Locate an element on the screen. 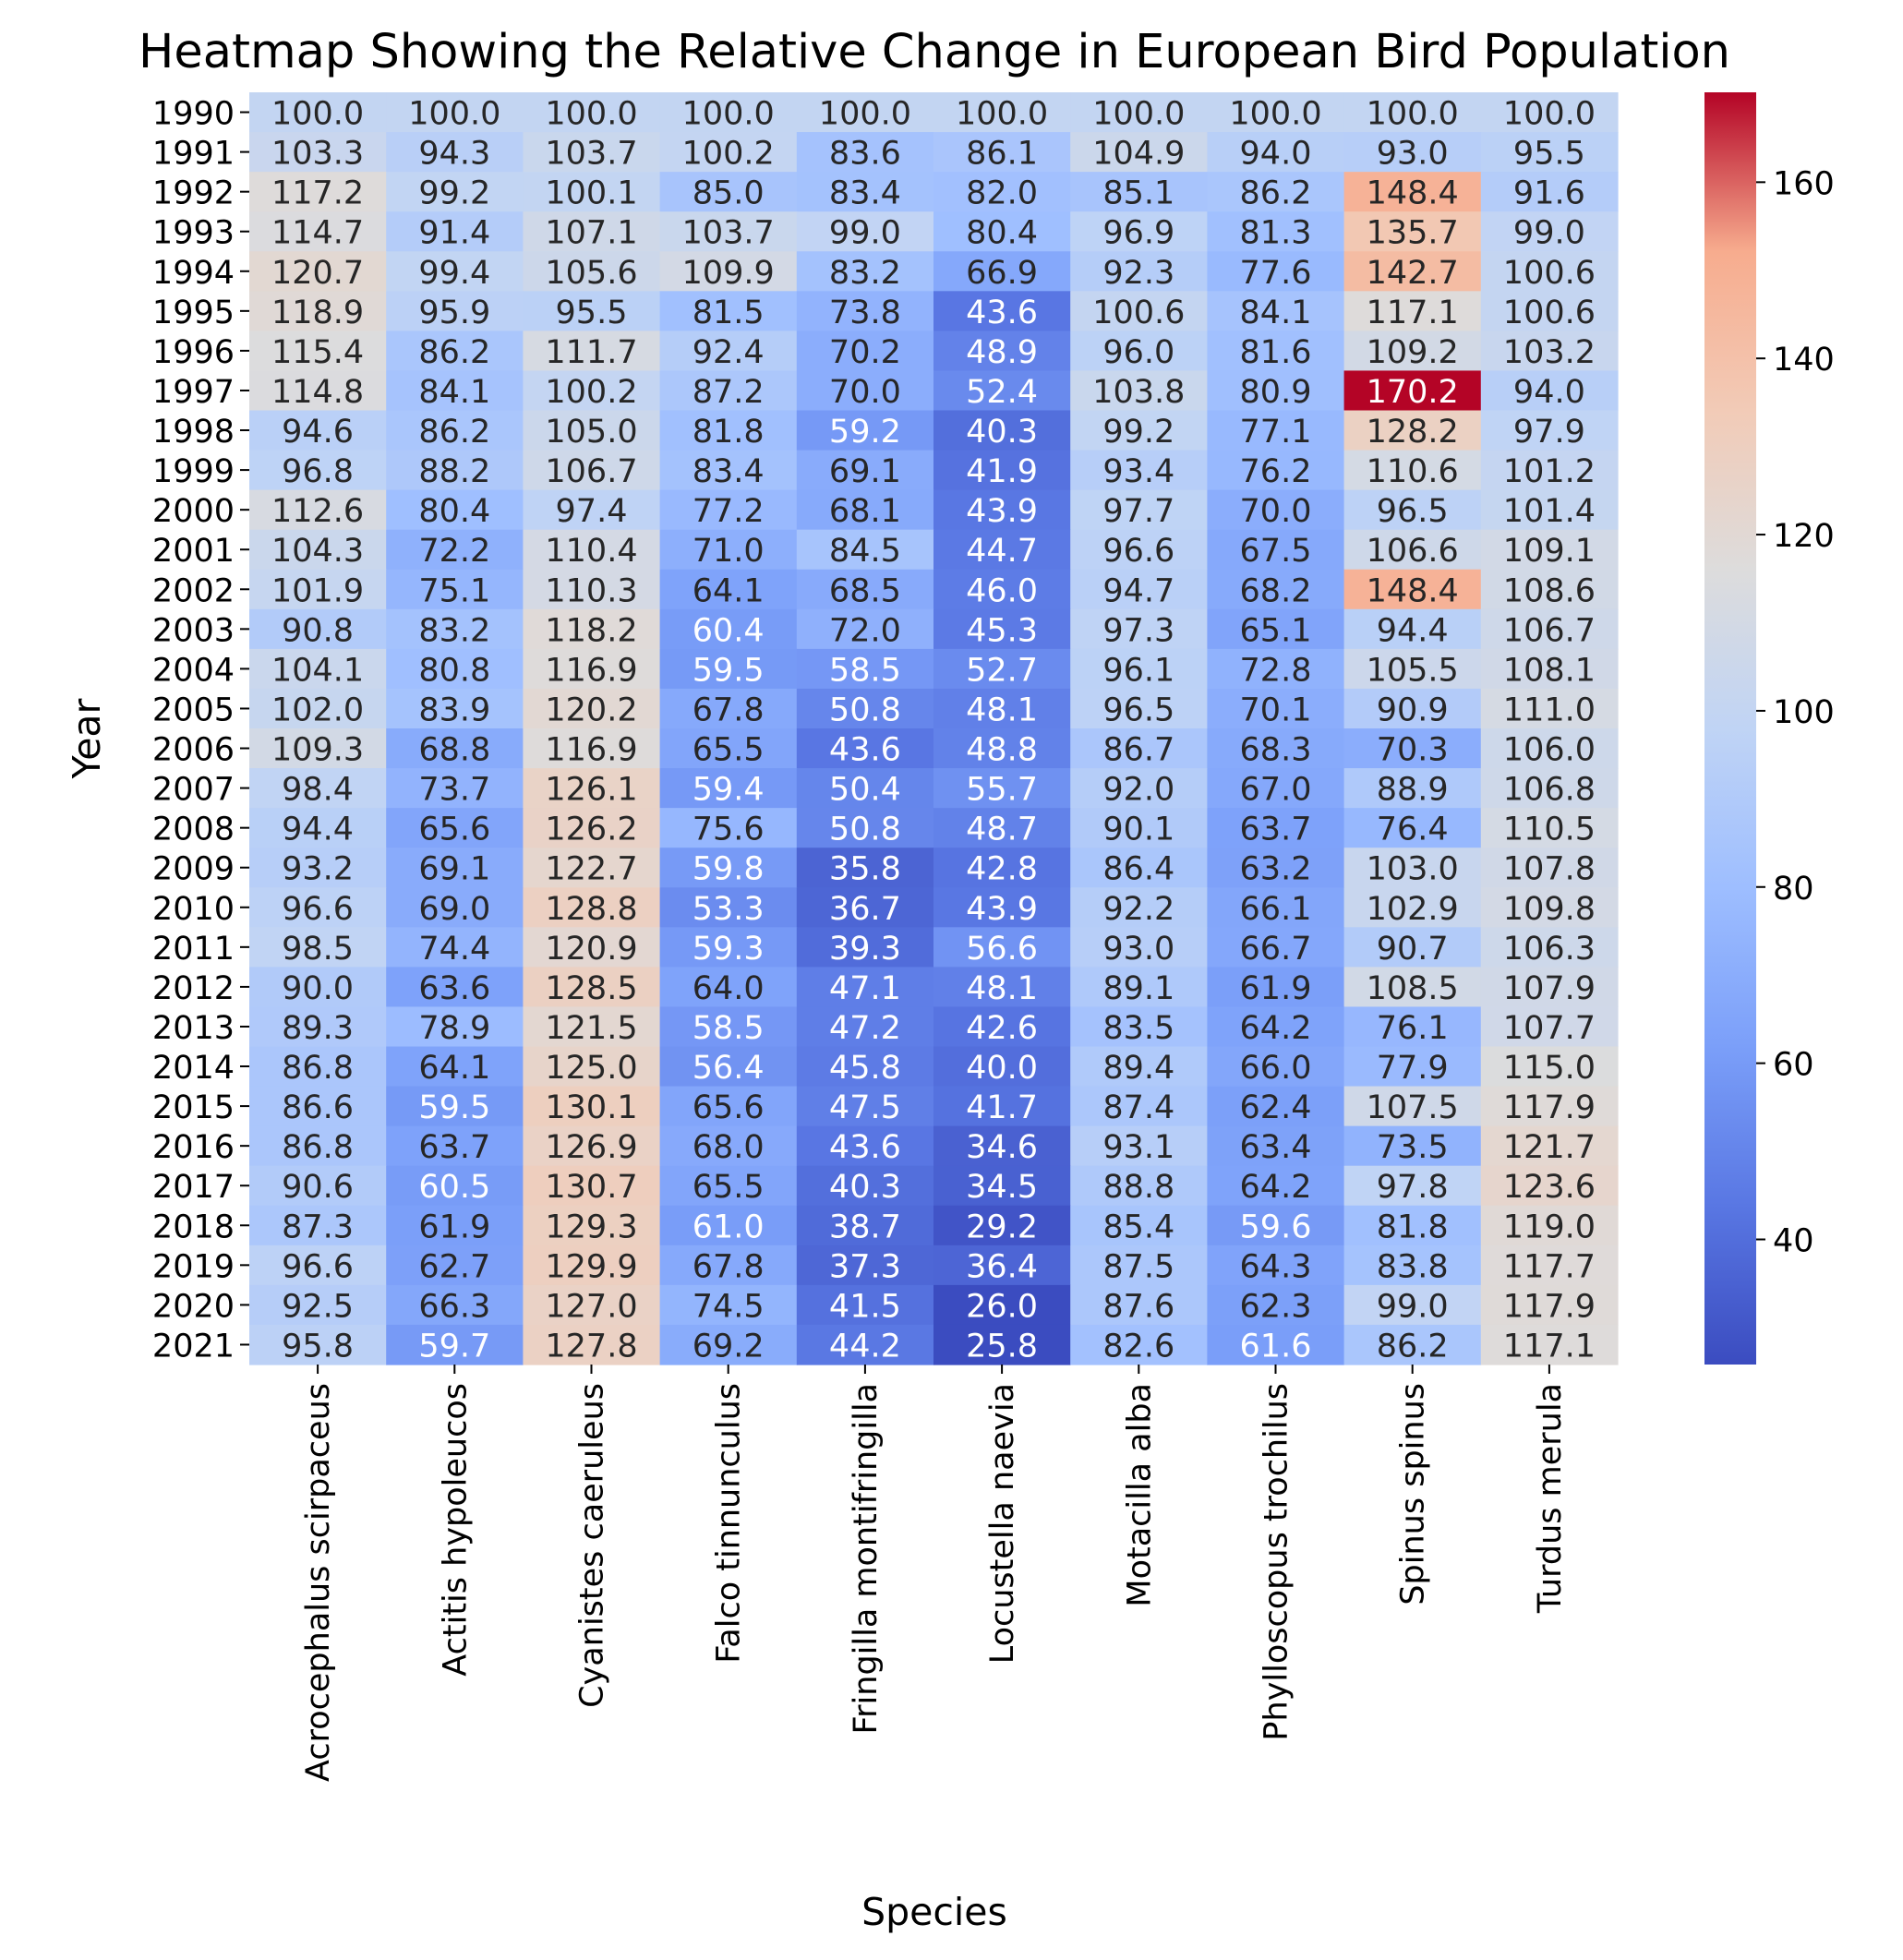 This screenshot has height=1960, width=1903. cell-value-label: 94.0 is located at coordinates (1549, 392).